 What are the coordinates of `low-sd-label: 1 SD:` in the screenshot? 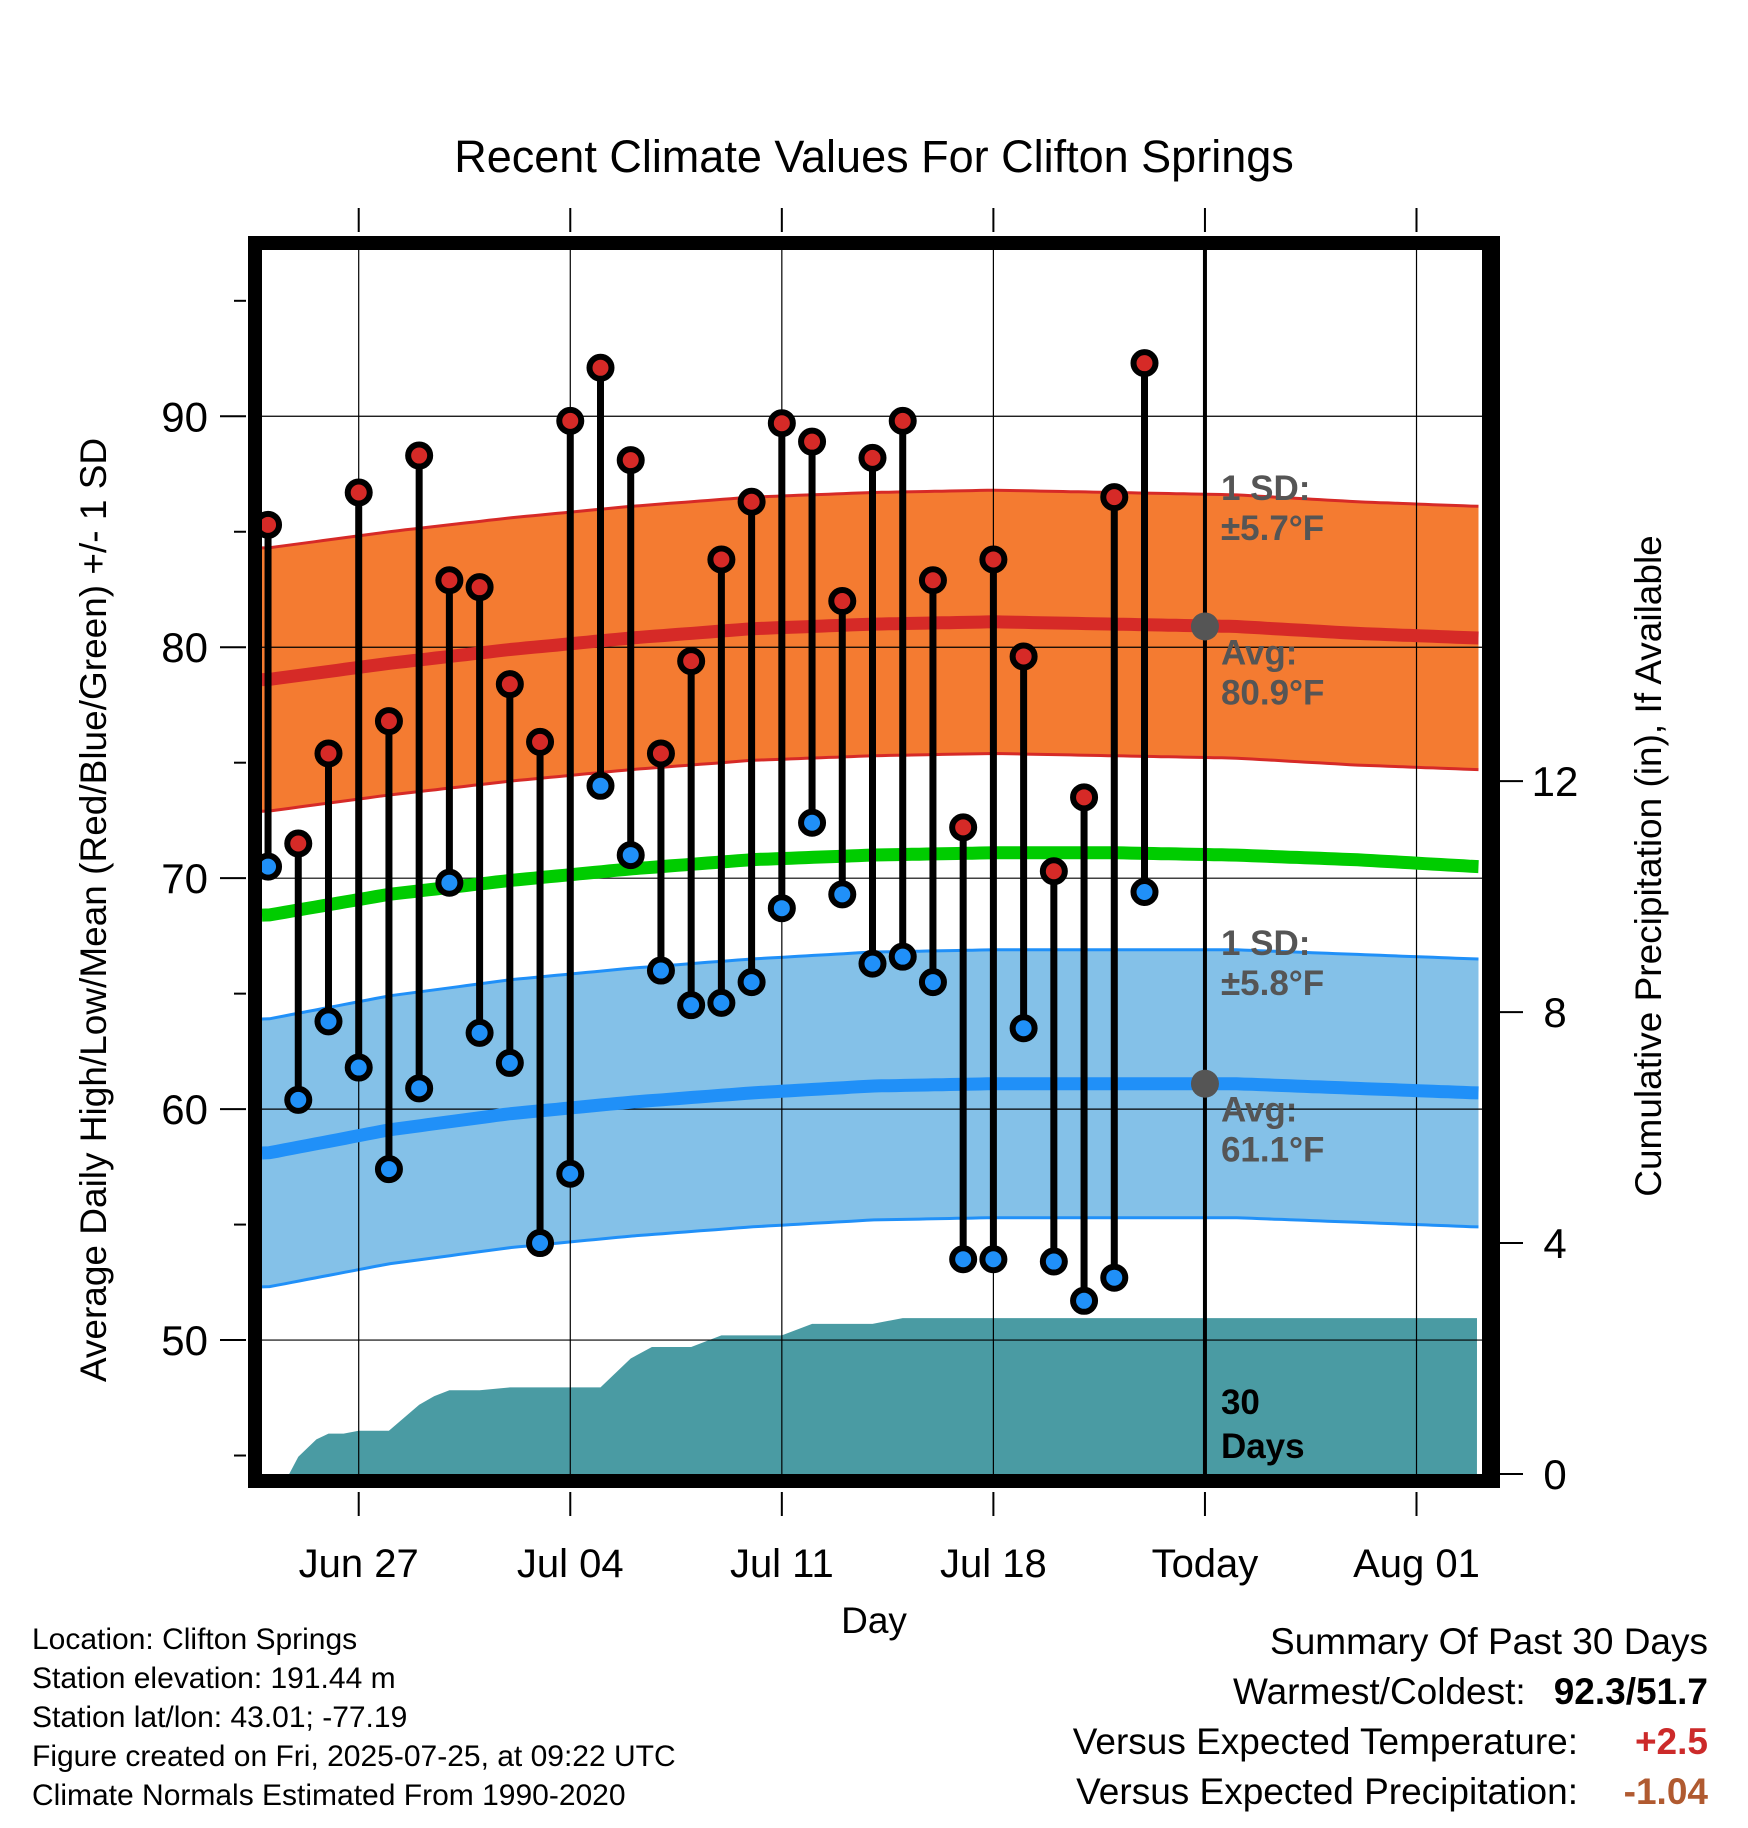 It's located at (1265, 943).